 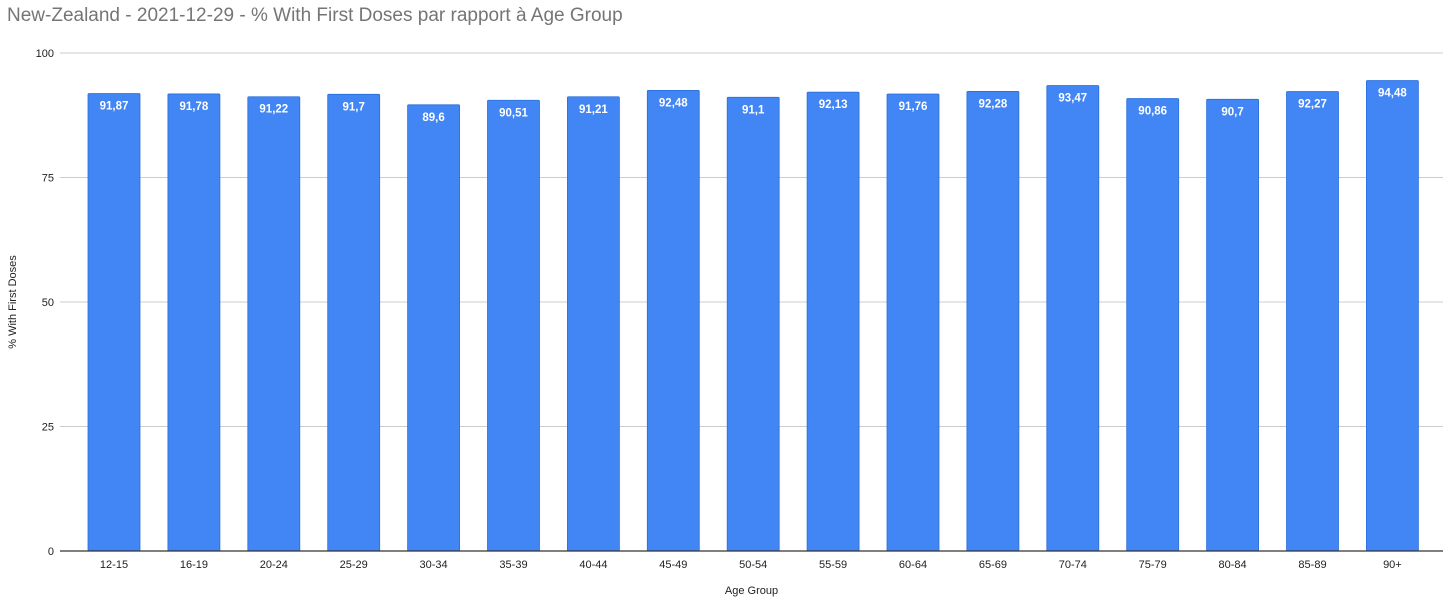 What do you see at coordinates (1233, 565) in the screenshot?
I see `x-tick-label: 80-84` at bounding box center [1233, 565].